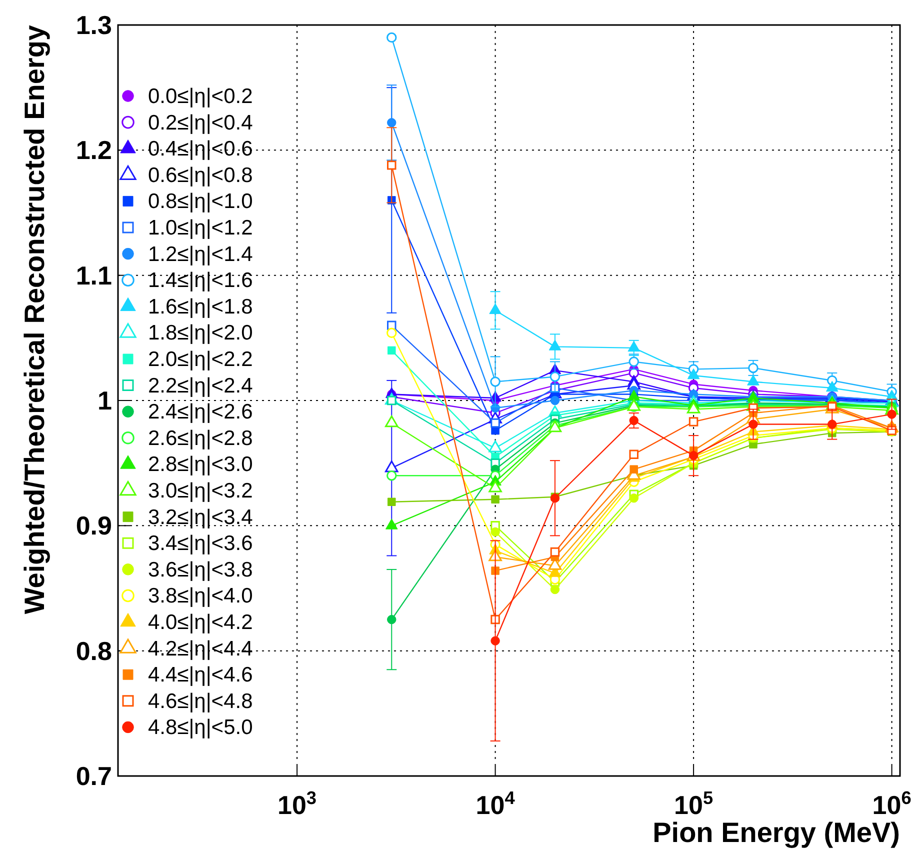  What do you see at coordinates (94, 150) in the screenshot?
I see `y-tick-label: 1.2` at bounding box center [94, 150].